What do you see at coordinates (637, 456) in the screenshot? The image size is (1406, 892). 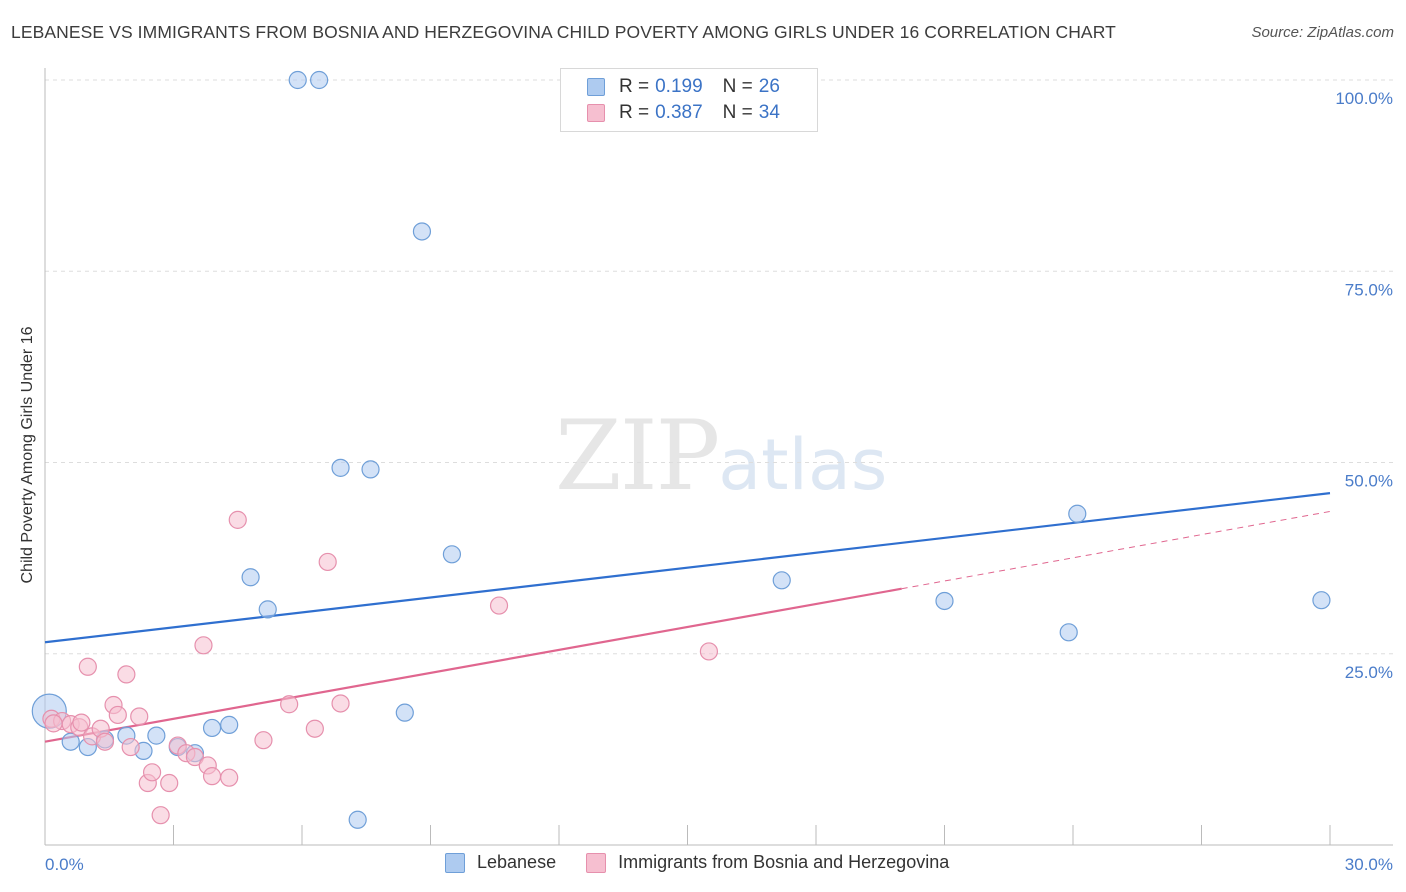 I see `watermark-zip: ZIP` at bounding box center [637, 456].